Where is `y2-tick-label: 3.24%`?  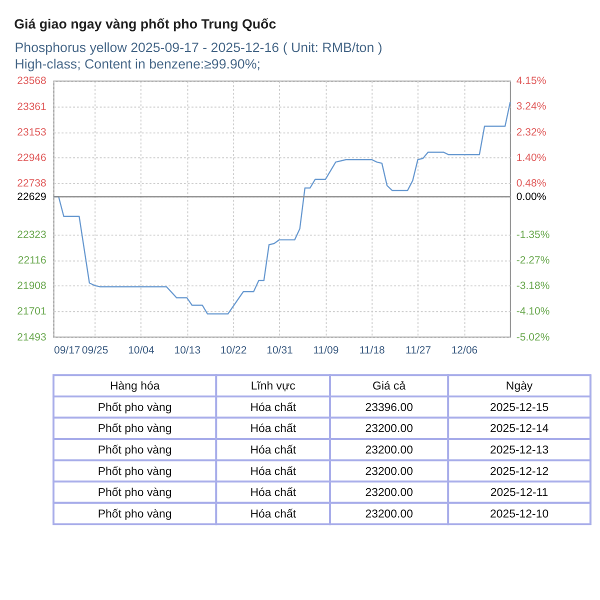
y2-tick-label: 3.24% is located at coordinates (531, 106).